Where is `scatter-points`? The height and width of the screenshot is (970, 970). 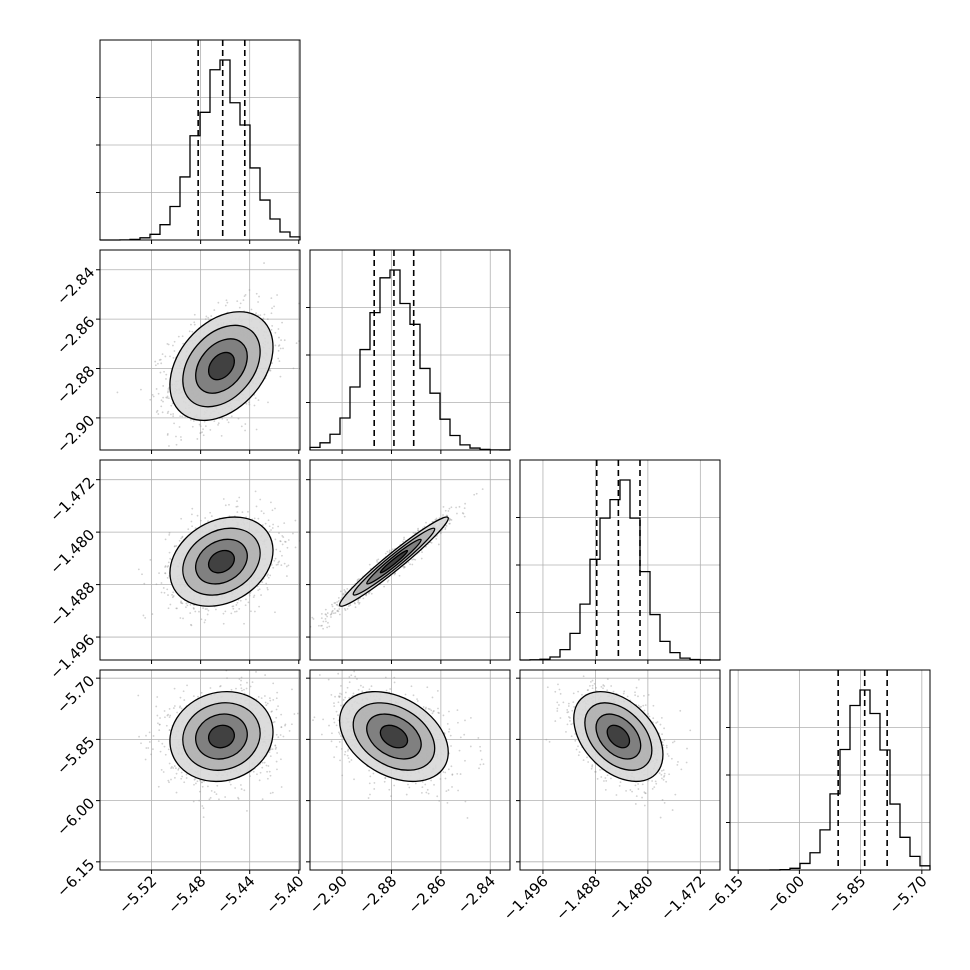
scatter-points is located at coordinates (218, 744).